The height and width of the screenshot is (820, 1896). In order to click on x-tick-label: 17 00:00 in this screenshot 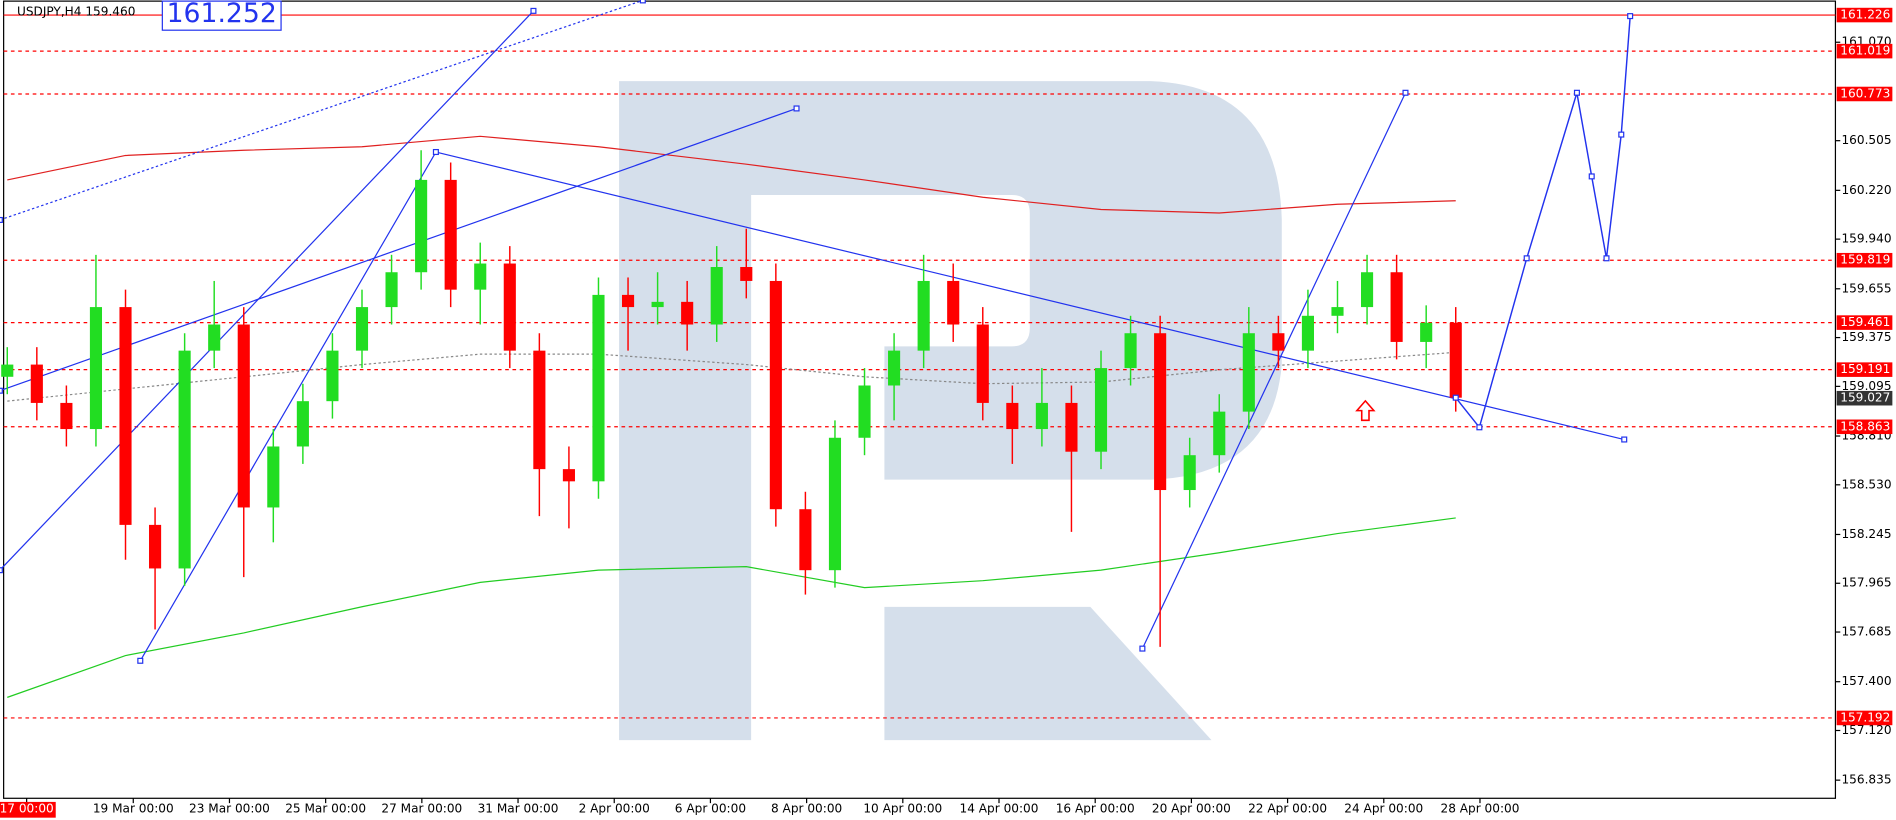, I will do `click(27, 809)`.